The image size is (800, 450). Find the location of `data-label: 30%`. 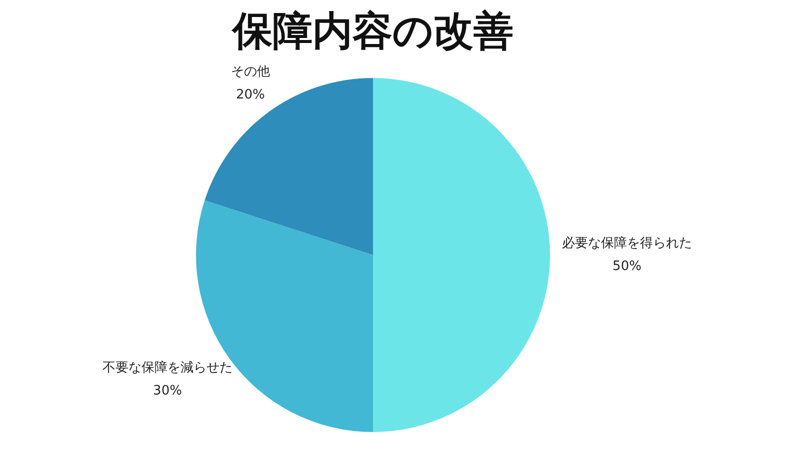

data-label: 30% is located at coordinates (167, 390).